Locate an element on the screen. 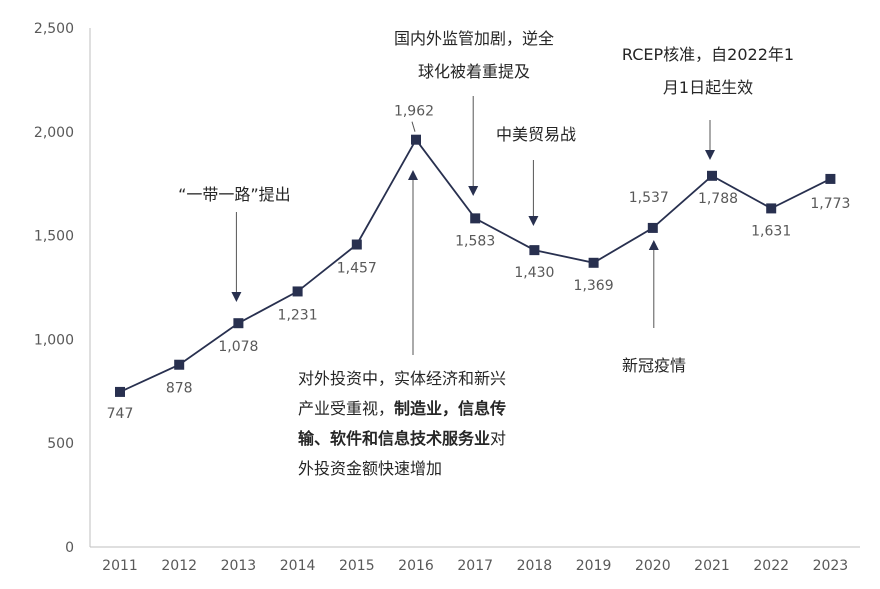 This screenshot has width=880, height=589. data-label-leader is located at coordinates (413, 126).